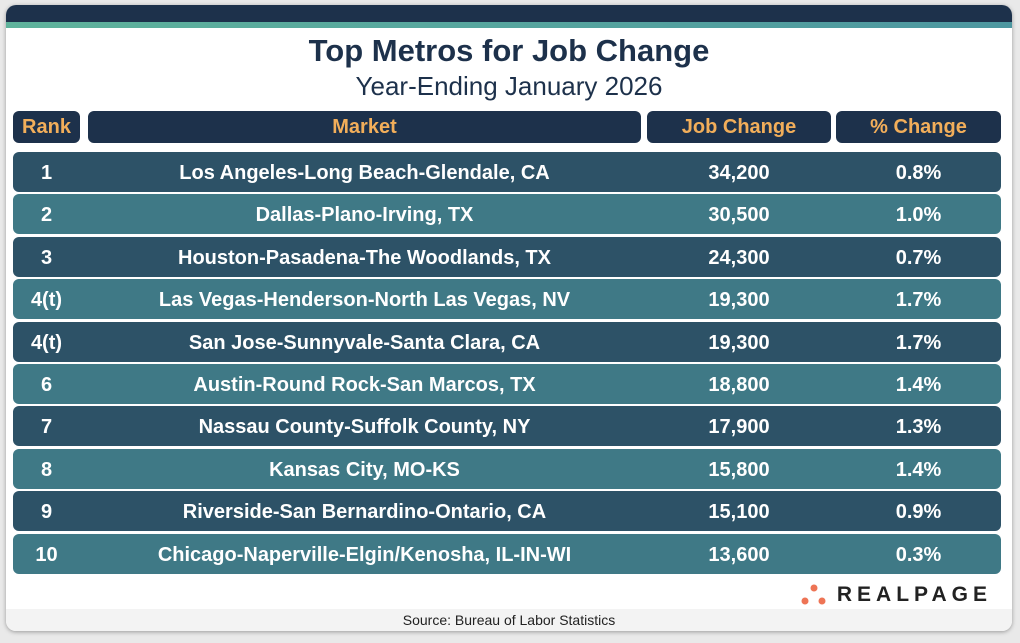 The width and height of the screenshot is (1020, 643). Describe the element at coordinates (46, 469) in the screenshot. I see `rank-cell: 8` at that location.